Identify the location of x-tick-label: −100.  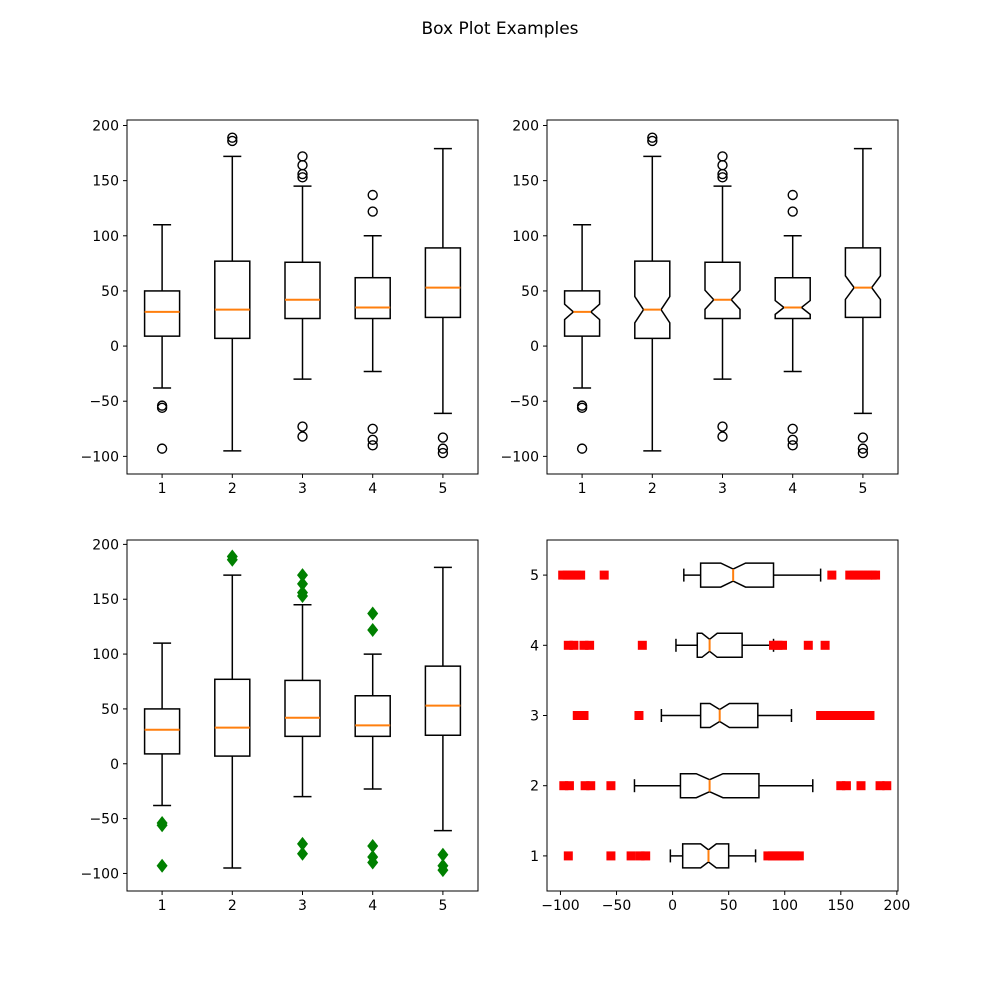
(560, 906).